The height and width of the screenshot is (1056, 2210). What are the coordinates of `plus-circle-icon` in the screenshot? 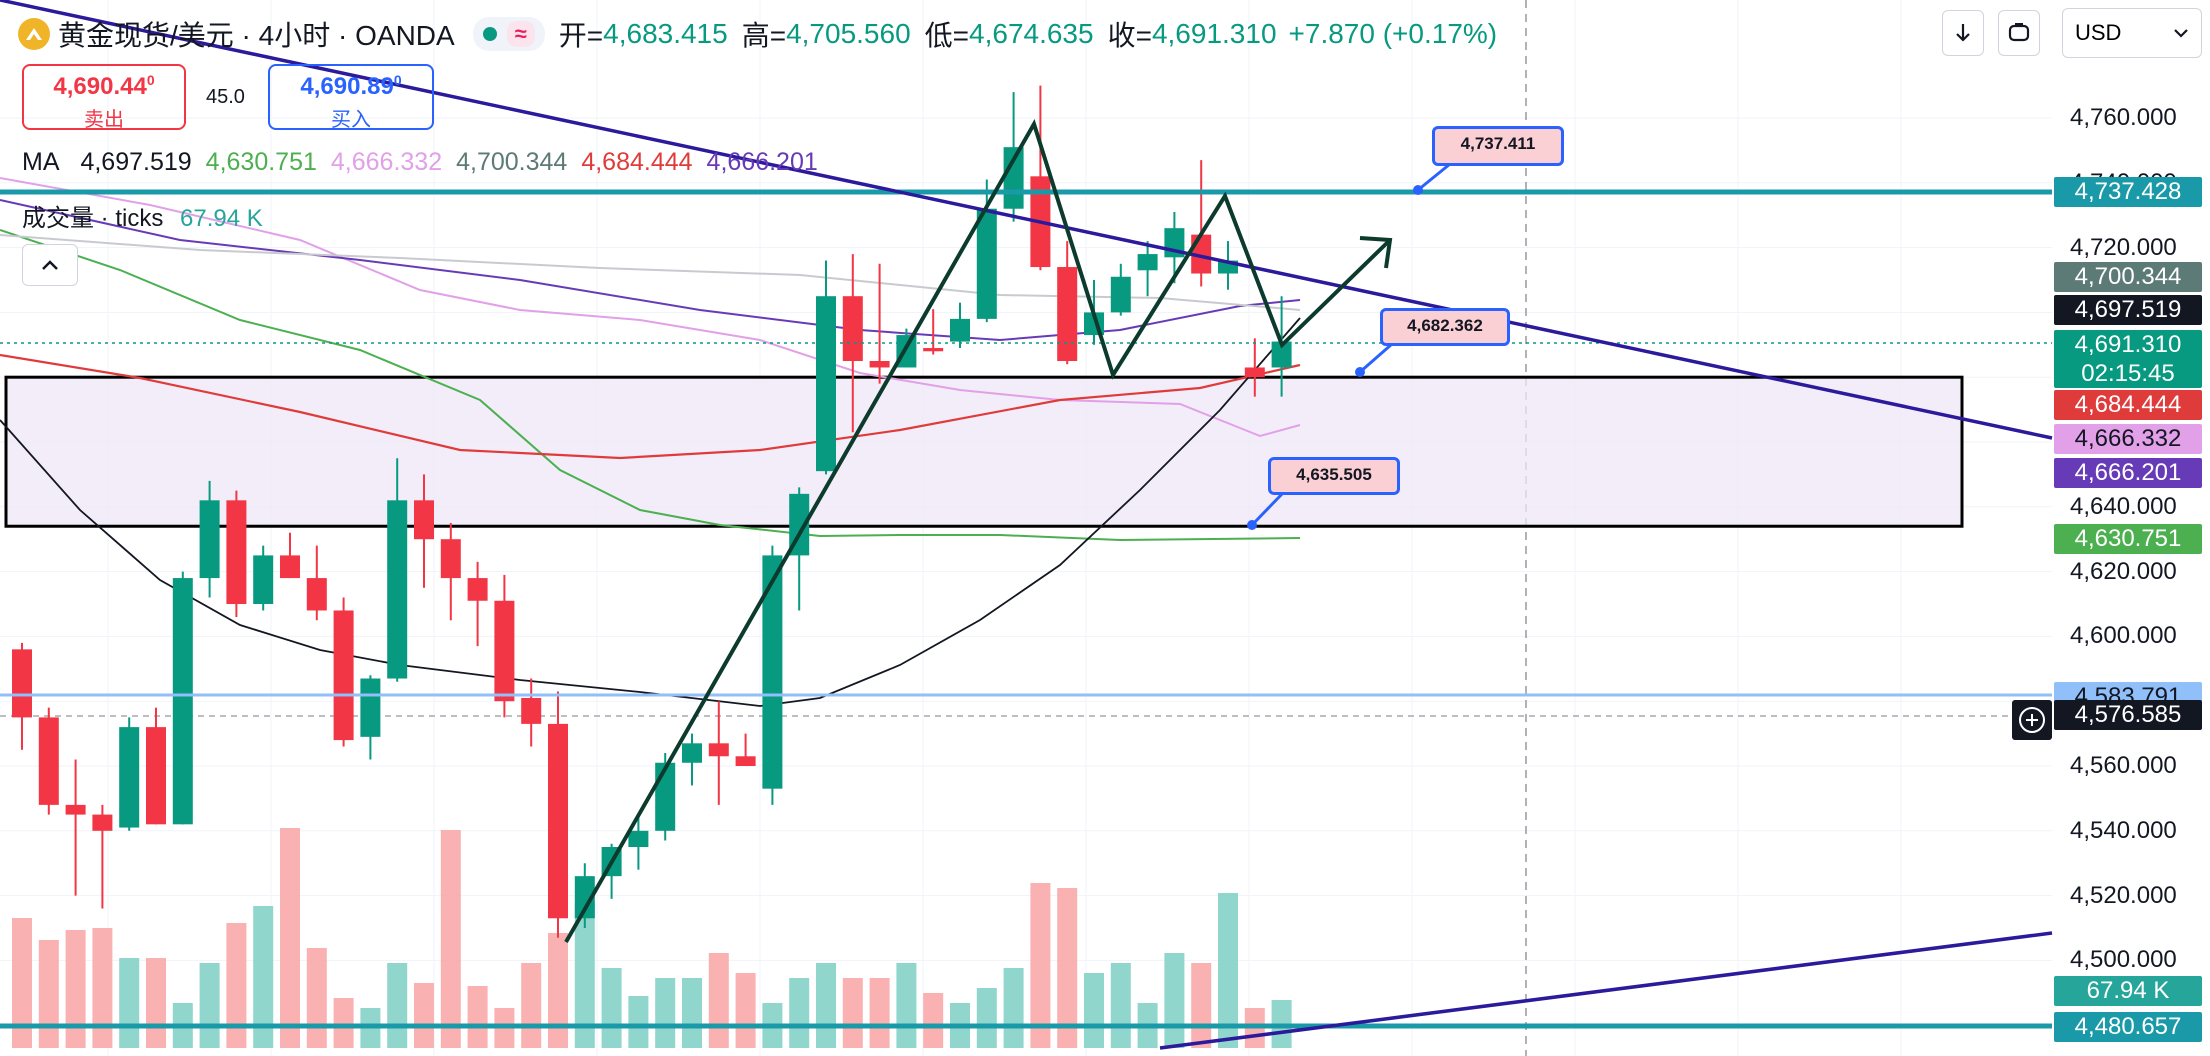 It's located at (2032, 720).